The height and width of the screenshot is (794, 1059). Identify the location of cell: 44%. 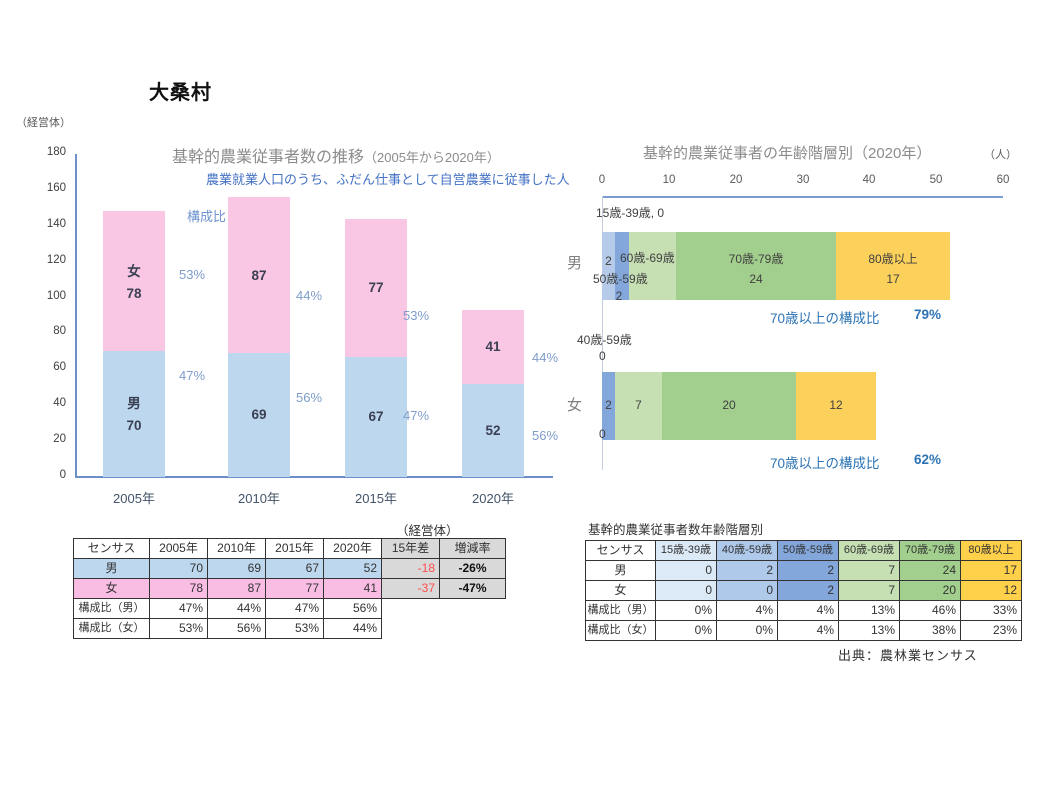
(236, 608).